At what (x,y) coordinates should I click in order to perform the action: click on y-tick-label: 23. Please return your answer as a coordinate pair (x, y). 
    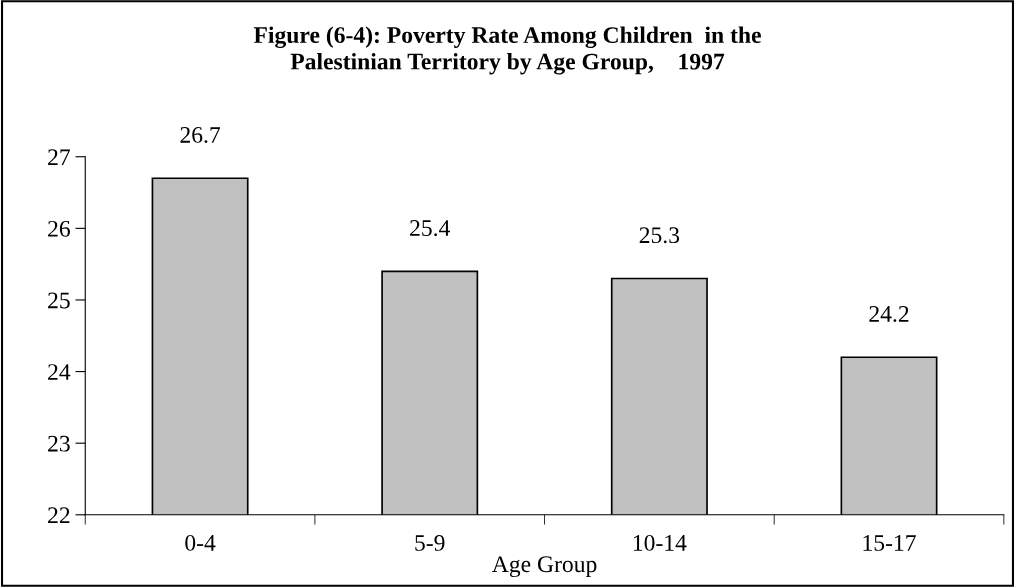
    Looking at the image, I should click on (59, 443).